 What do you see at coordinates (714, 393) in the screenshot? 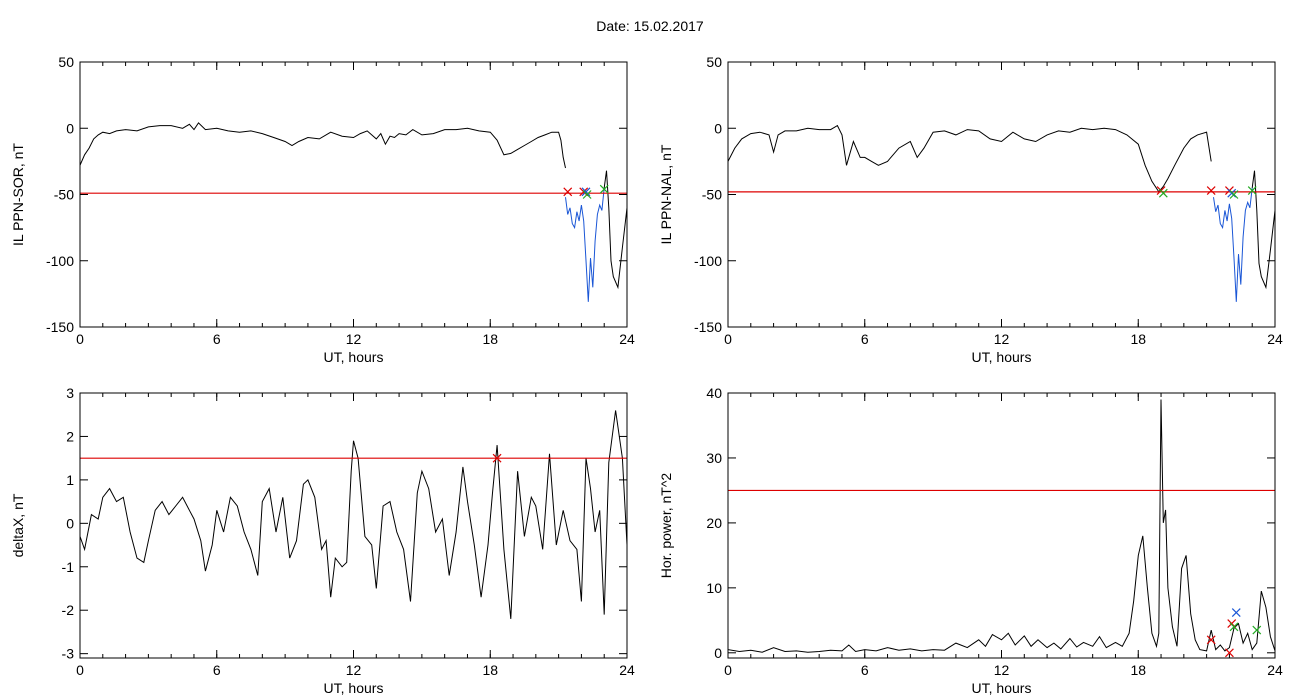
I see `y-tick-label: 40` at bounding box center [714, 393].